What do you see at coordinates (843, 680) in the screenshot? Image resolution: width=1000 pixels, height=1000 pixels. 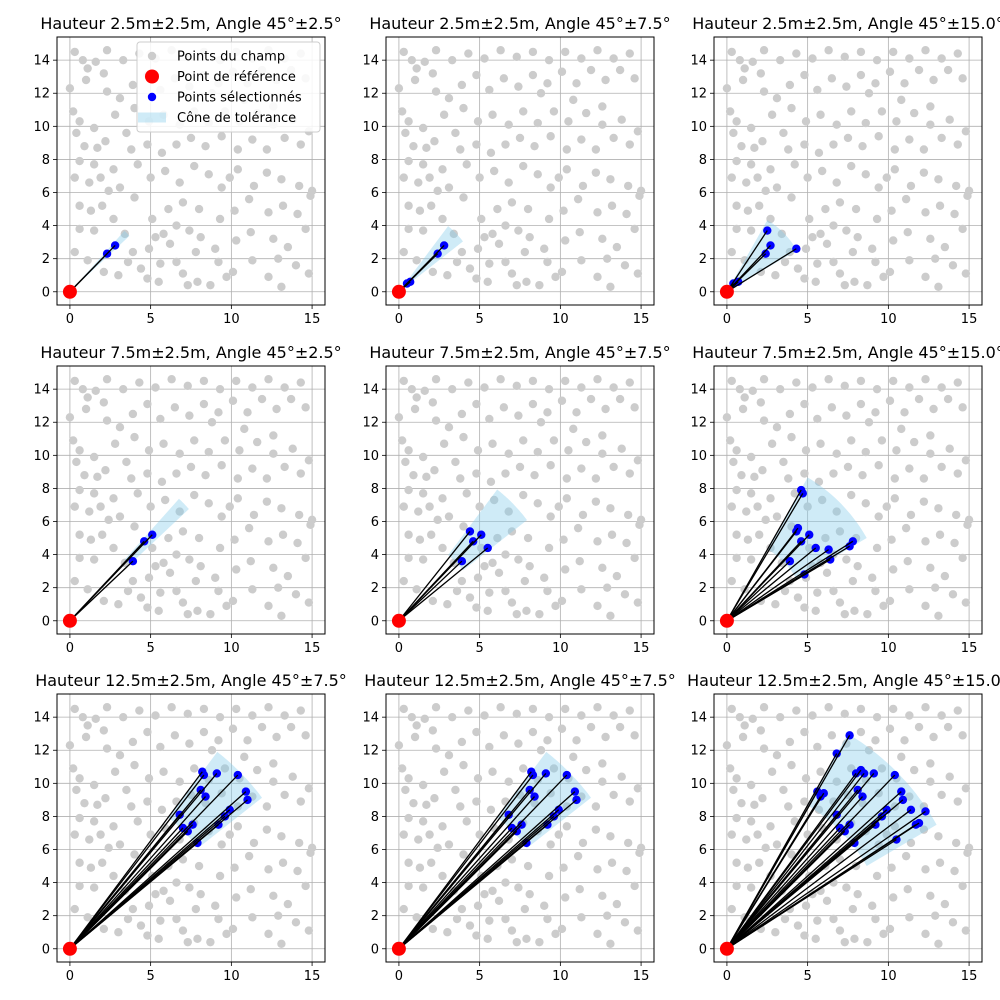 I see `subplot-title: Hauteur 12.5m±2.5m, Angle 45°±15.0°` at bounding box center [843, 680].